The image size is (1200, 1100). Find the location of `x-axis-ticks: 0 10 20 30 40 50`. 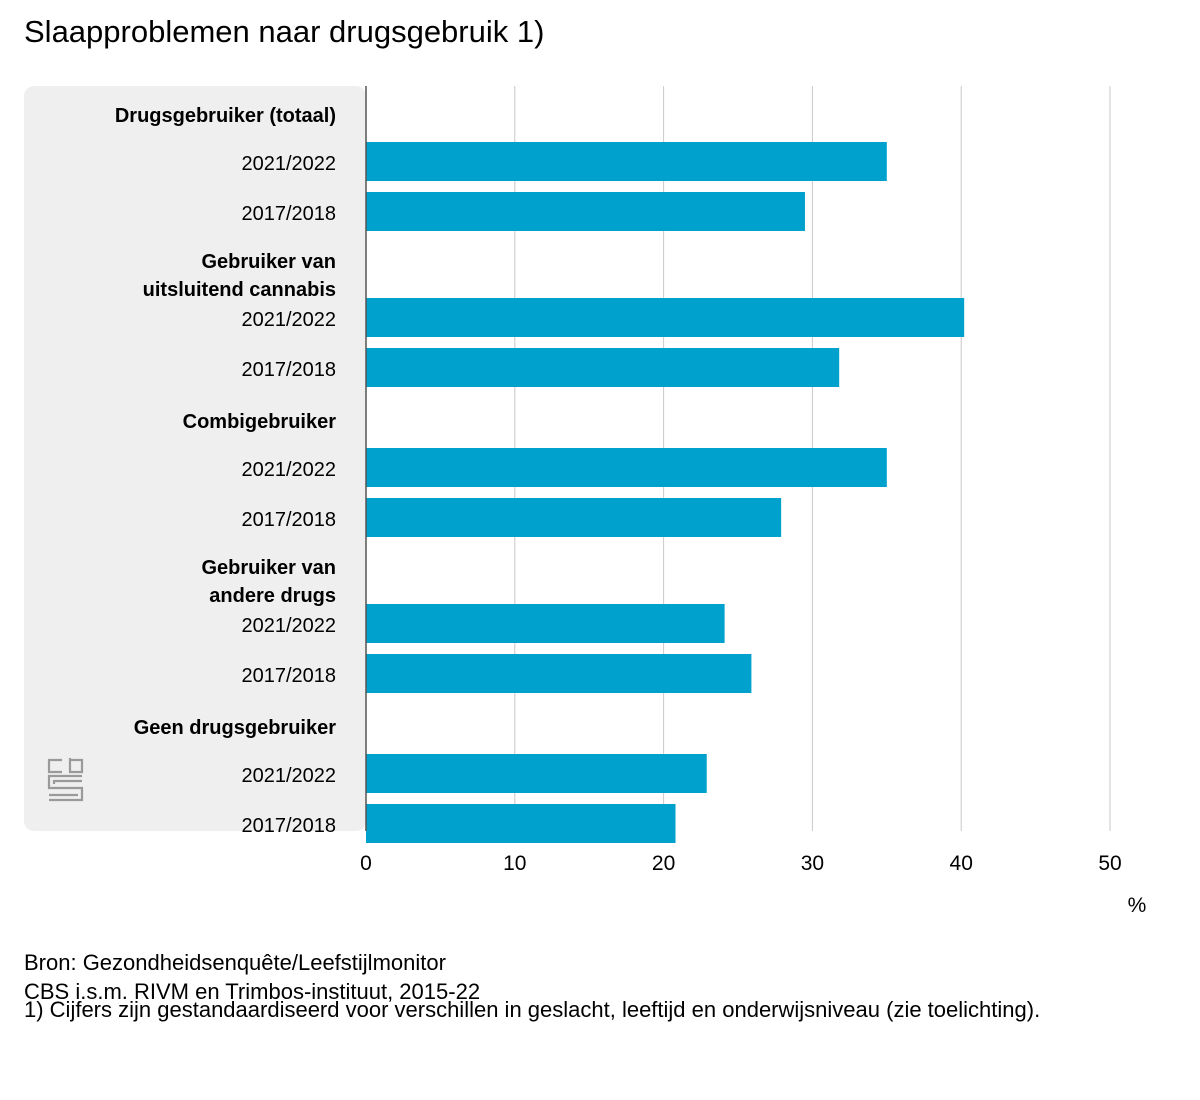

x-axis-ticks: 0 10 20 30 40 50 is located at coordinates (741, 863).